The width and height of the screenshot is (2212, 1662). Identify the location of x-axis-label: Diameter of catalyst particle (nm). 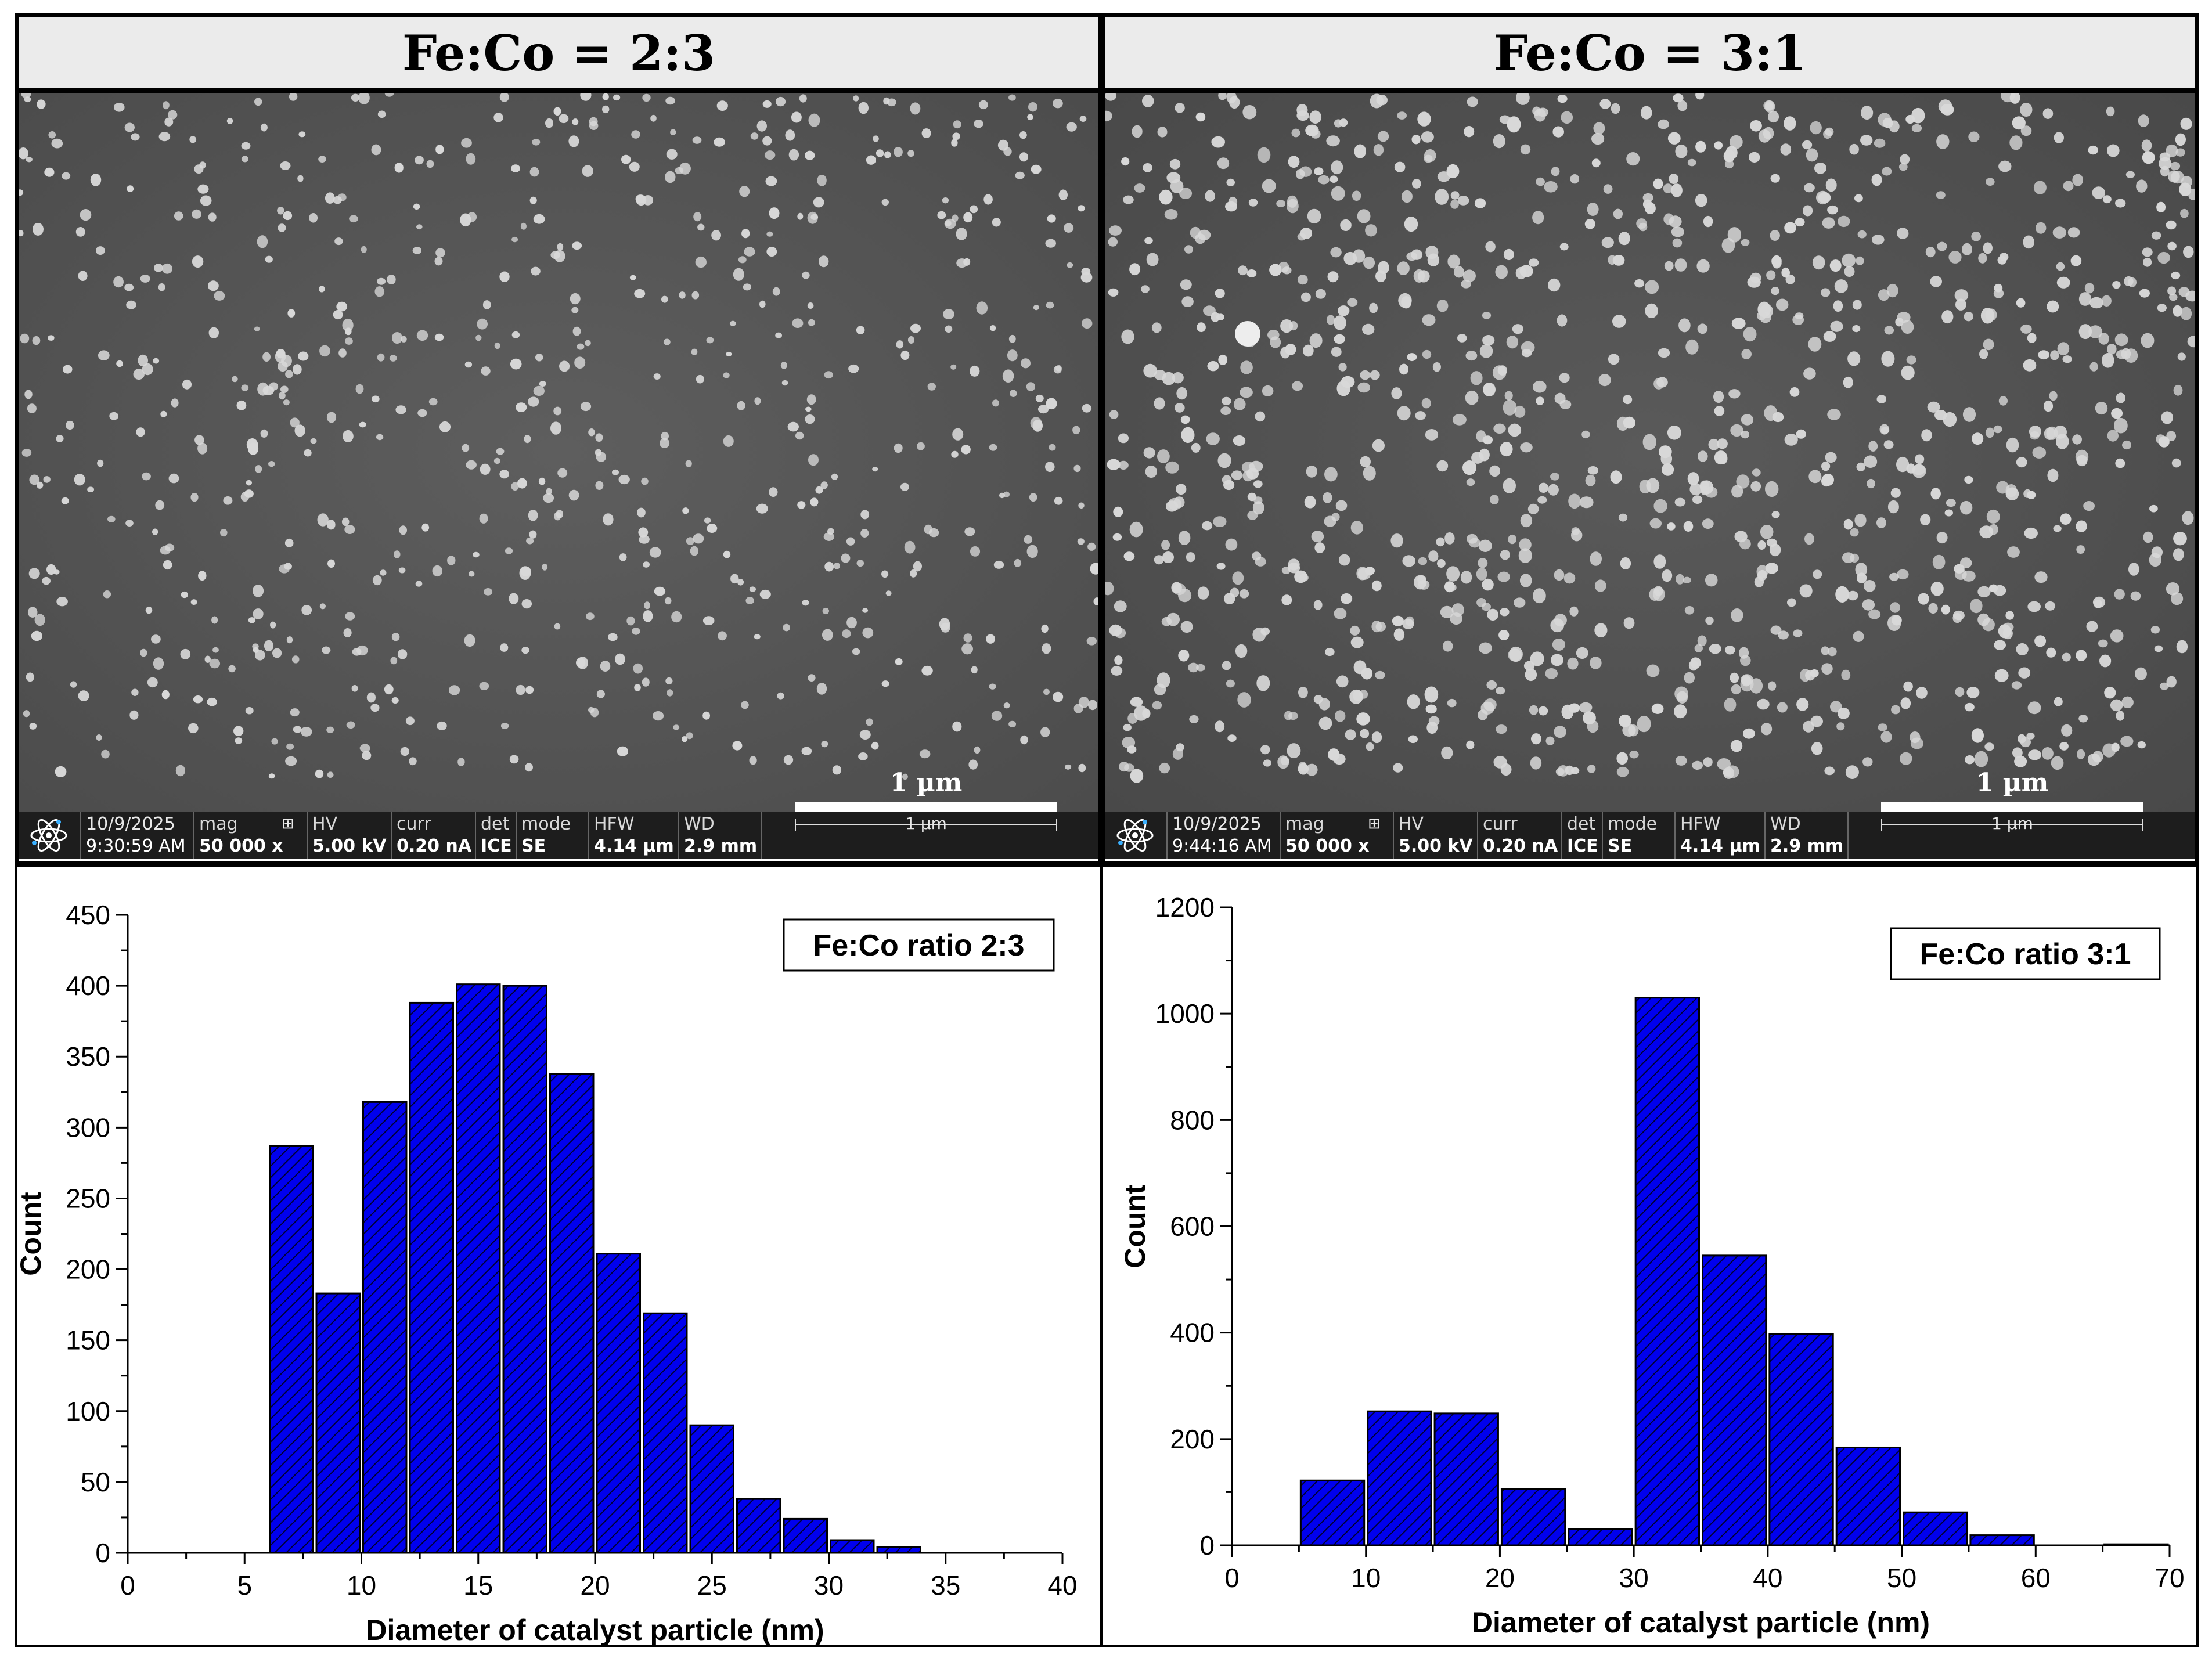
(1701, 1622).